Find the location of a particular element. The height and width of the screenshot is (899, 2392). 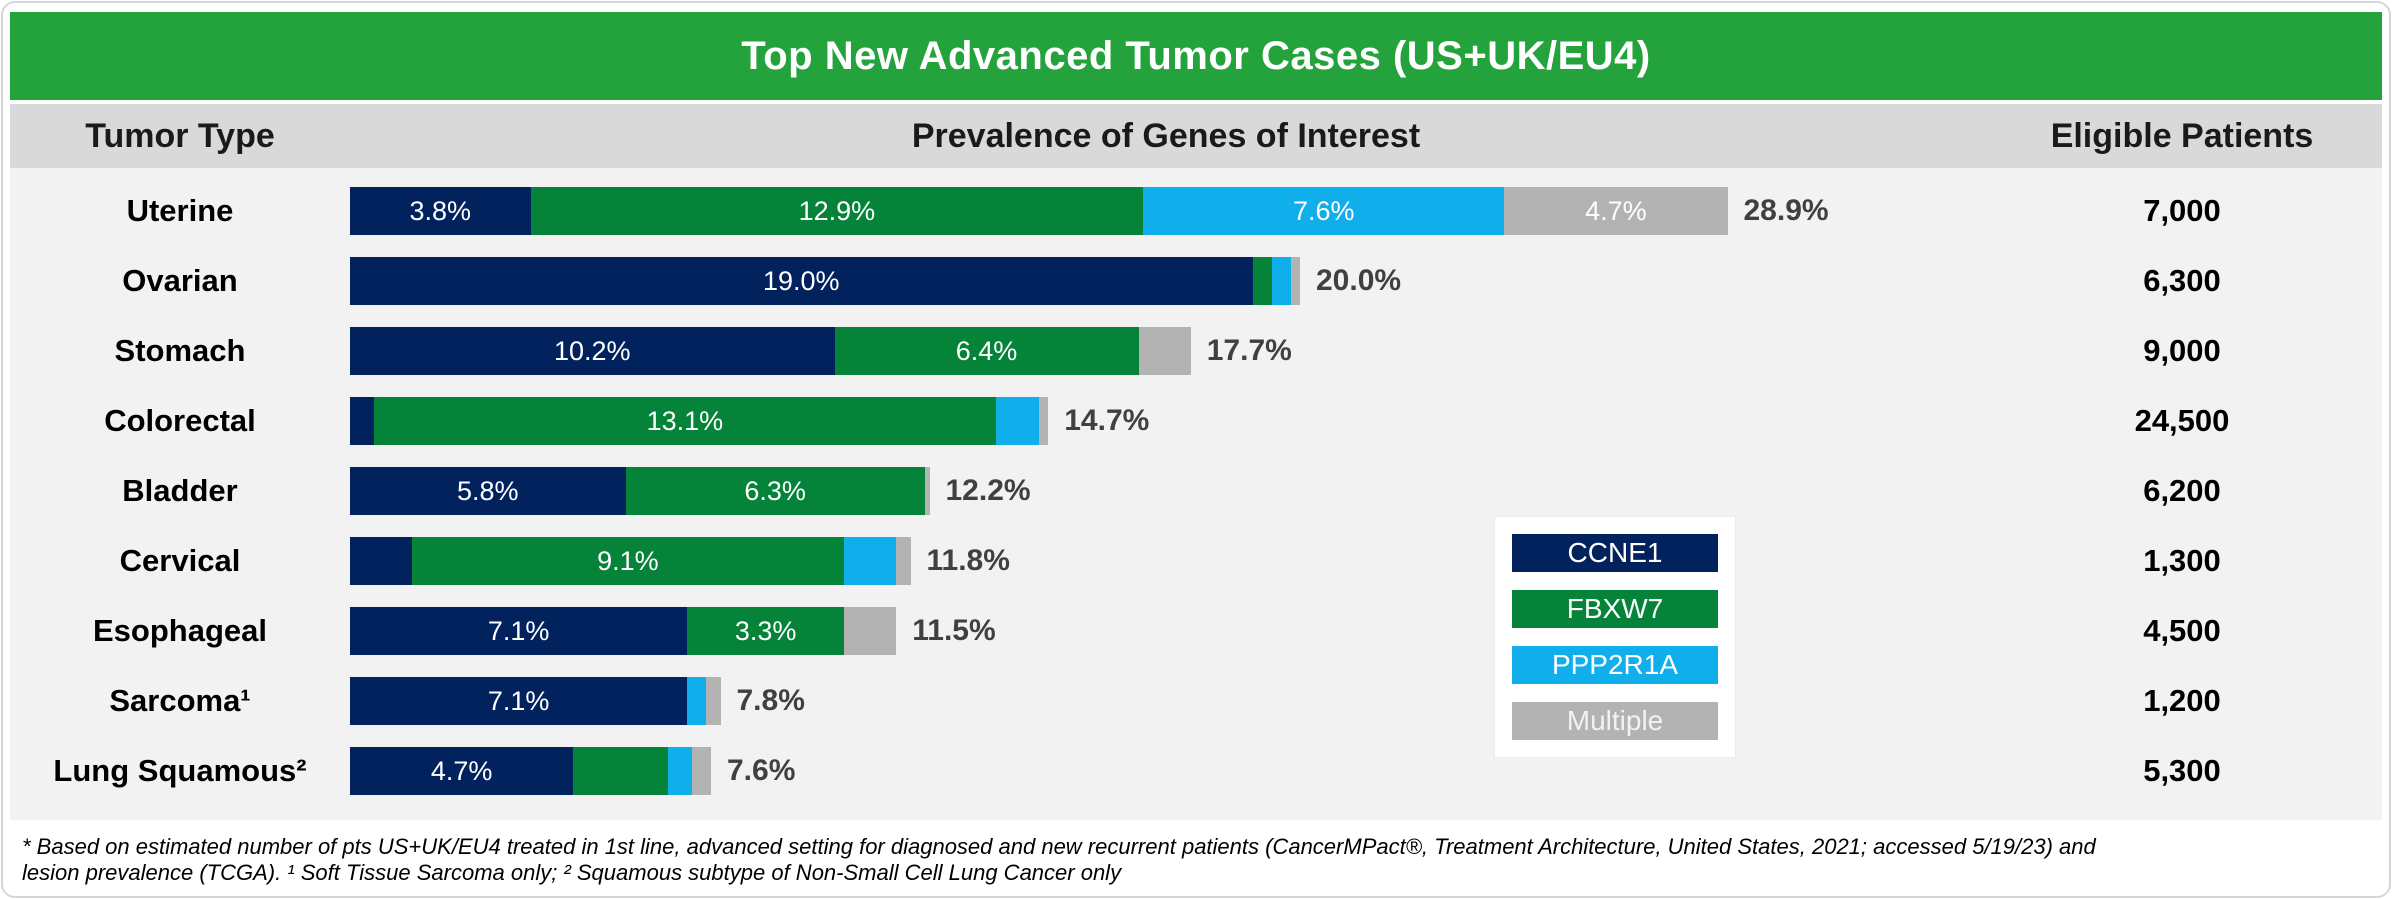

bar-total-label: 11.5% is located at coordinates (954, 630).